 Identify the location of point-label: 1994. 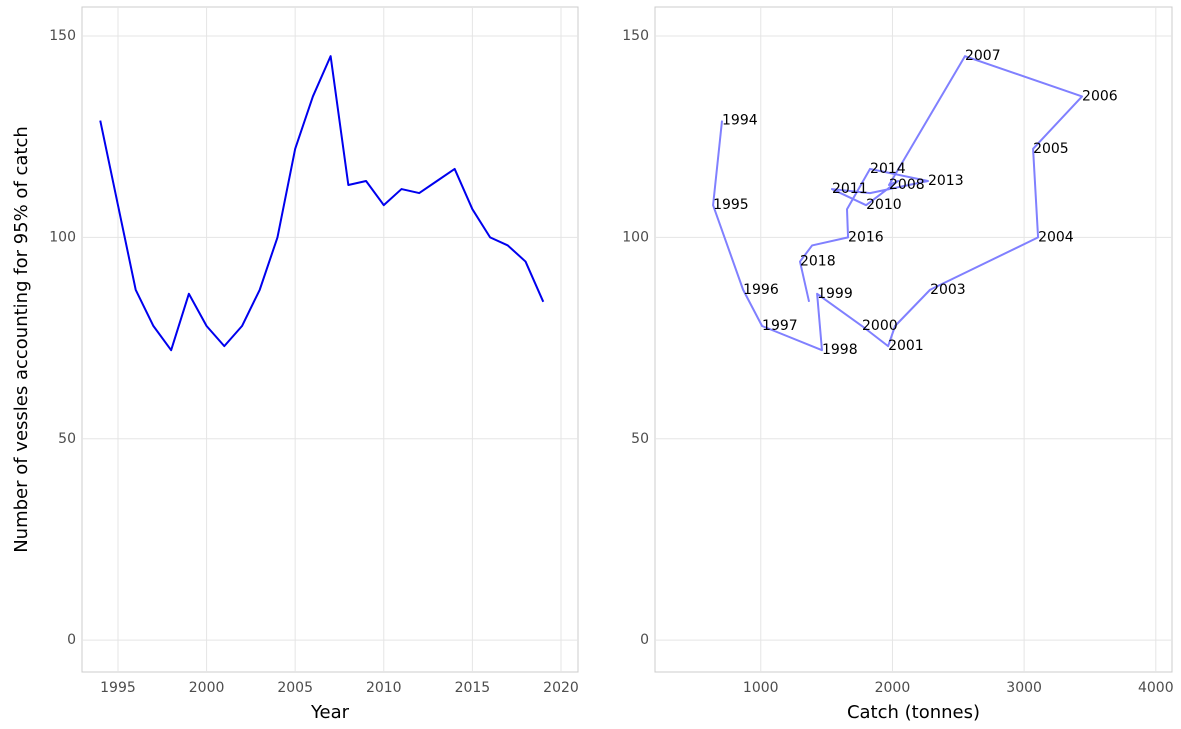
(740, 121).